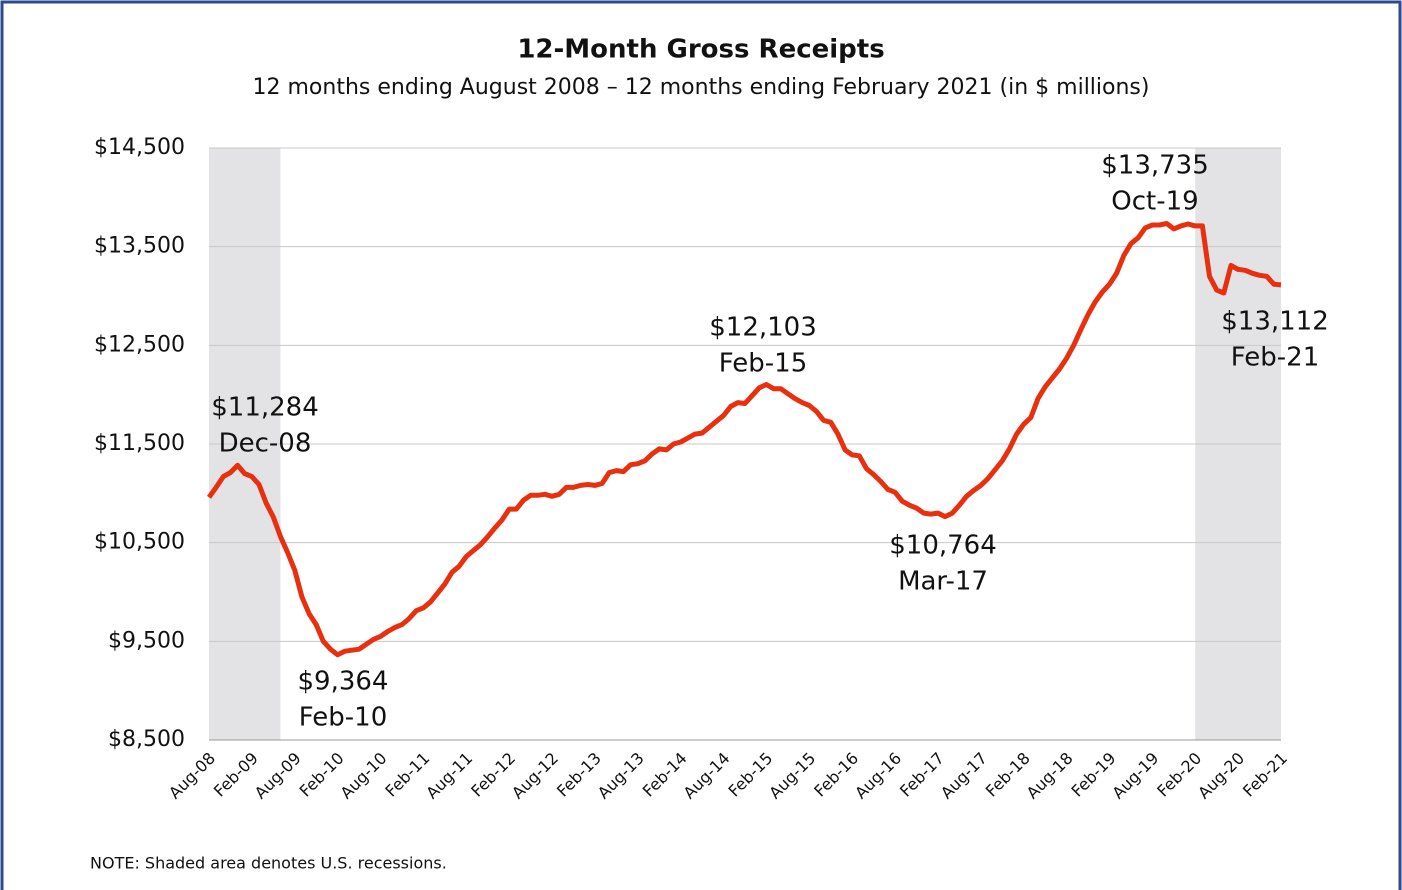 The height and width of the screenshot is (890, 1402). I want to click on y-tick-label: $11,500, so click(139, 443).